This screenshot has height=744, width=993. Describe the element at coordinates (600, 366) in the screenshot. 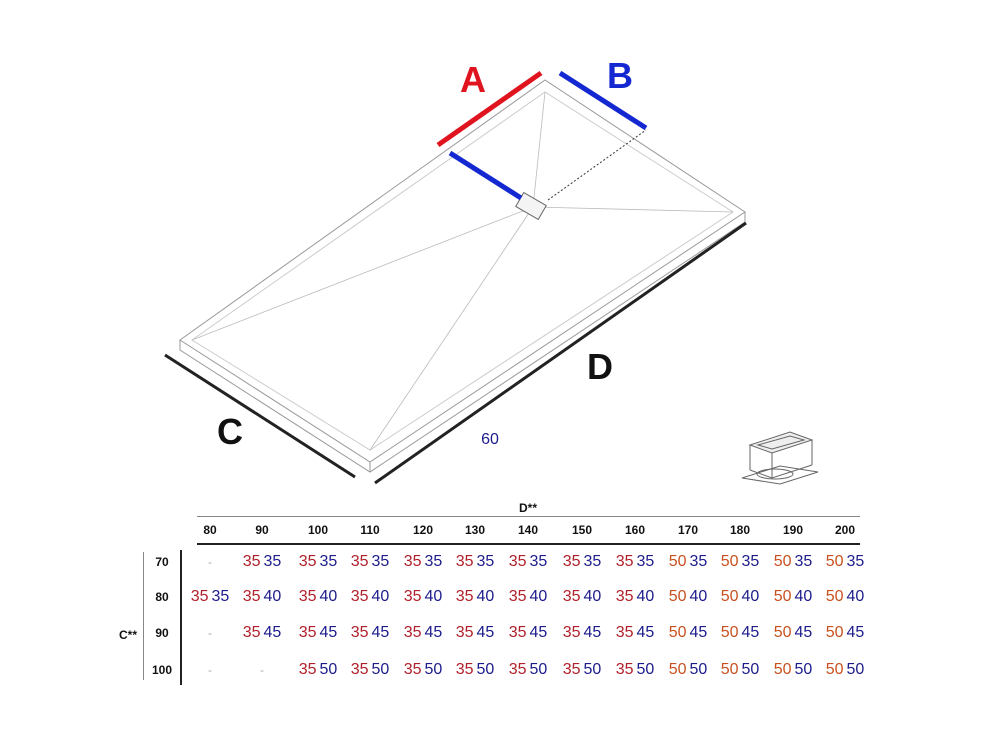

I see `label-d: D` at that location.